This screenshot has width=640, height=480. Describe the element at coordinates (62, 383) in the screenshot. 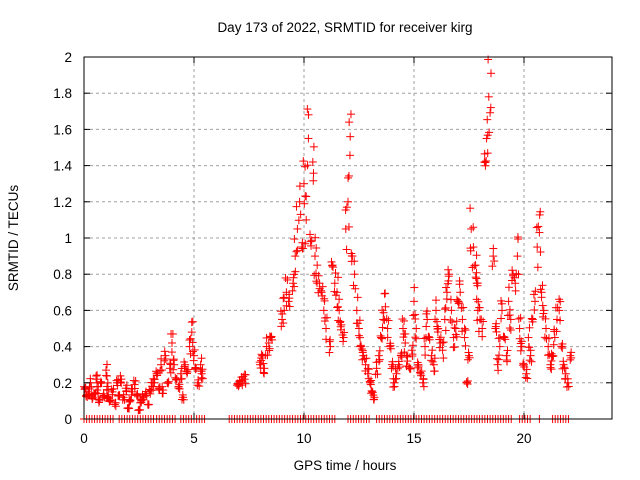

I see `y-tick-label: 0.2` at that location.